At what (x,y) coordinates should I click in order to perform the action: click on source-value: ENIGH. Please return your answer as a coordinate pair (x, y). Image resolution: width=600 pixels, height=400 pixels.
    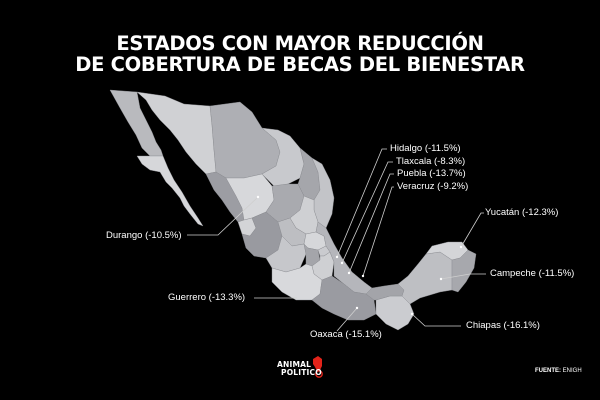
    Looking at the image, I should click on (572, 371).